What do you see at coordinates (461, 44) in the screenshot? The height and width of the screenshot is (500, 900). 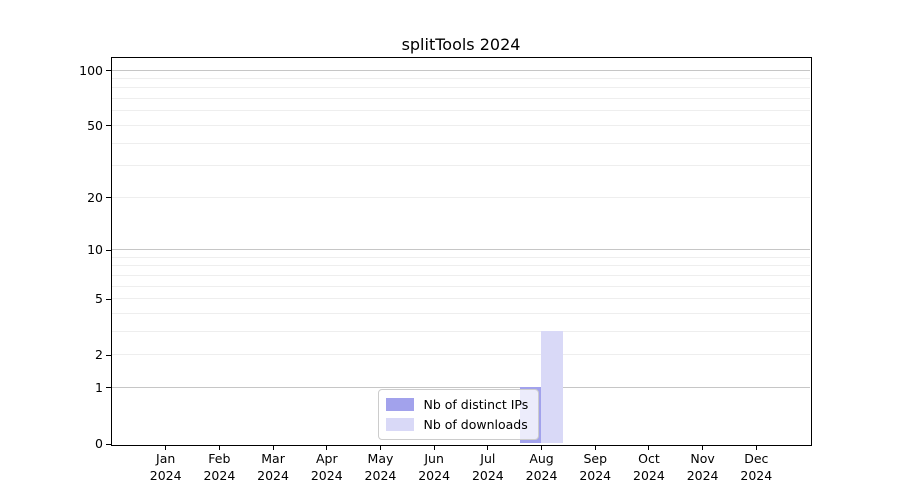 I see `chart-title: splitTools 2024` at bounding box center [461, 44].